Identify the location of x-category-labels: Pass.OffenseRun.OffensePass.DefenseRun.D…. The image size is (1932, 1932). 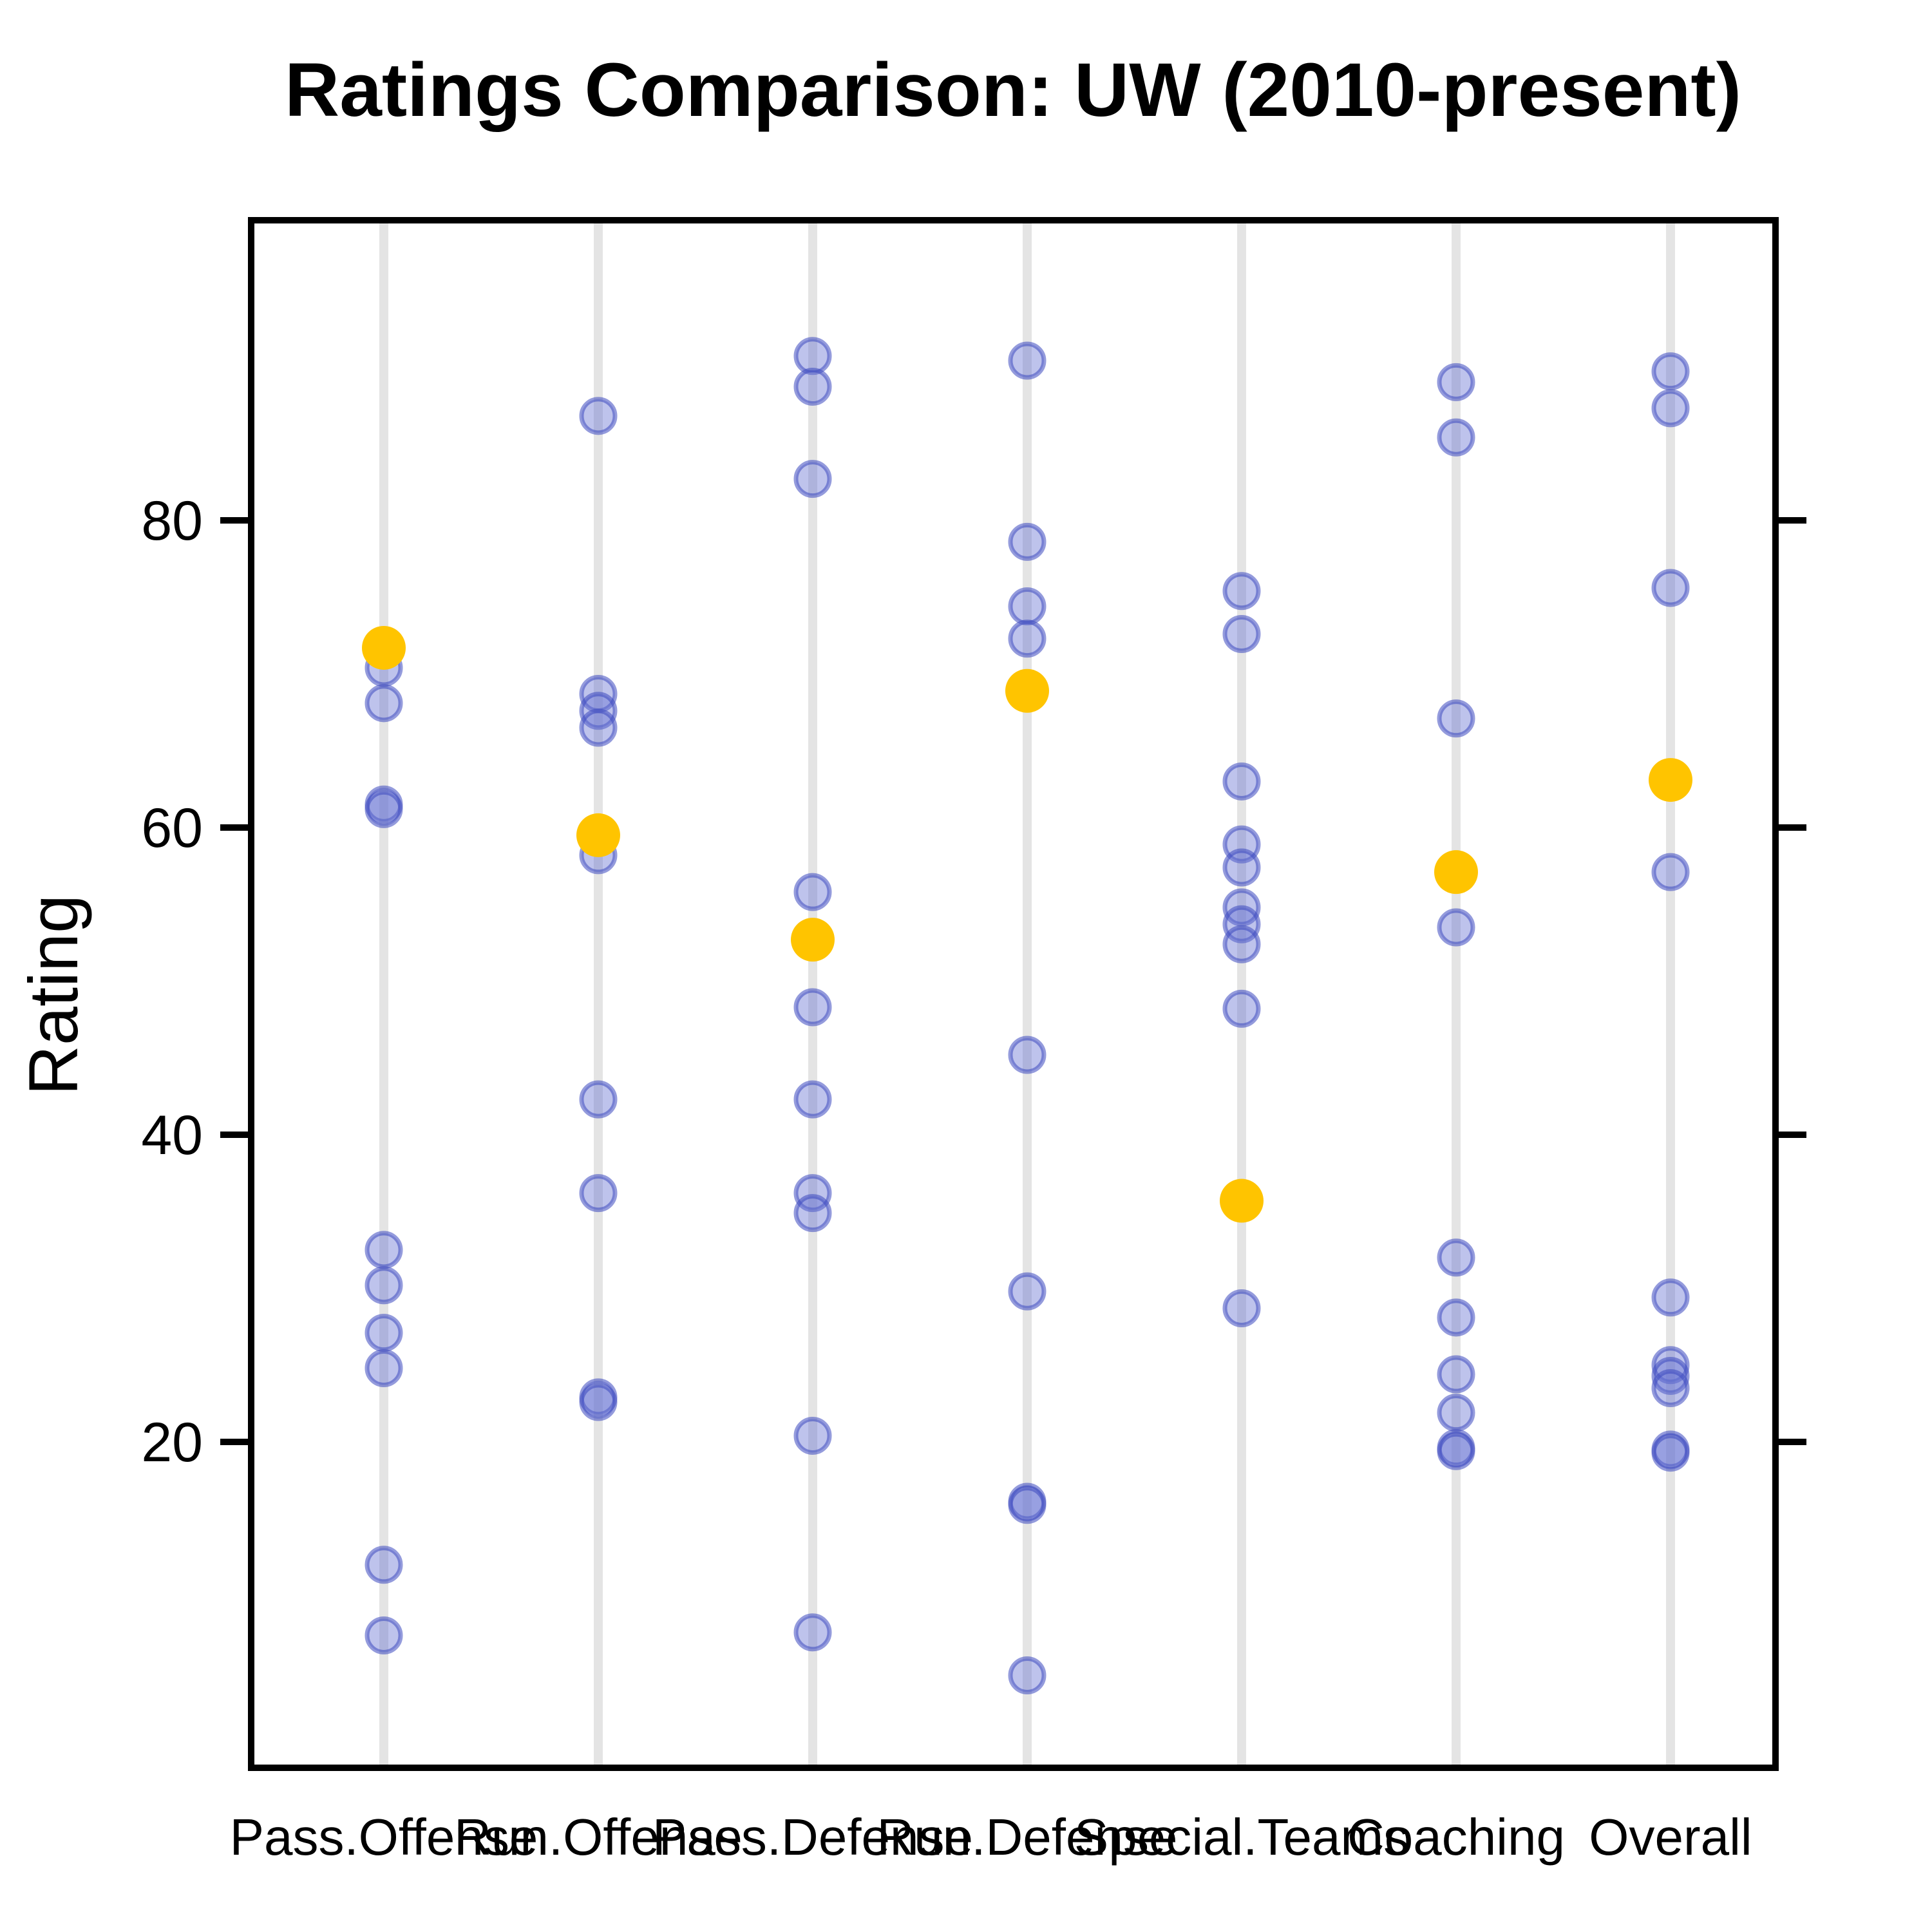
(991, 1837).